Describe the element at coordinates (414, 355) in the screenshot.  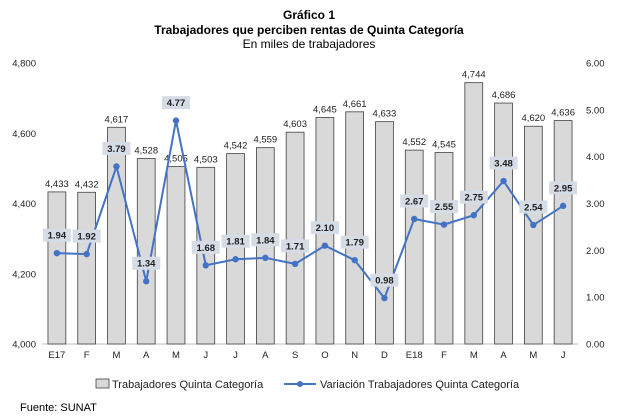
I see `x-tick-label: E18` at that location.